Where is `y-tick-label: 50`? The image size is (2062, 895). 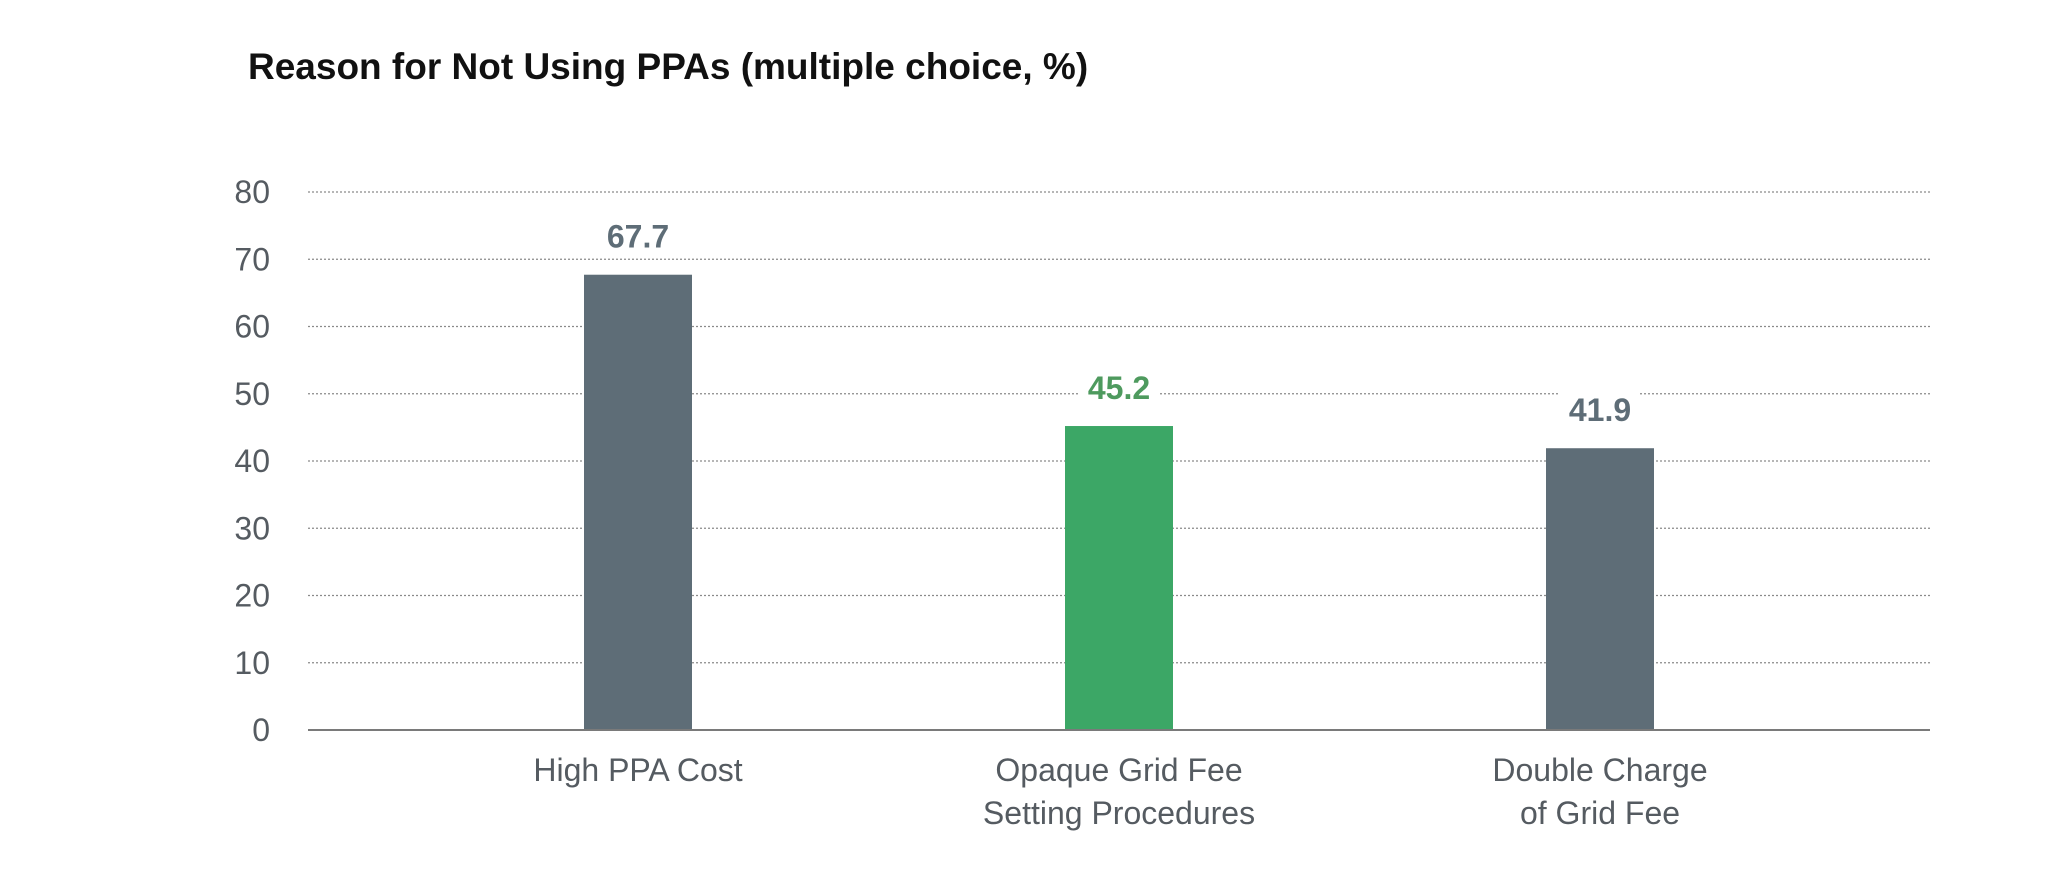
y-tick-label: 50 is located at coordinates (252, 394).